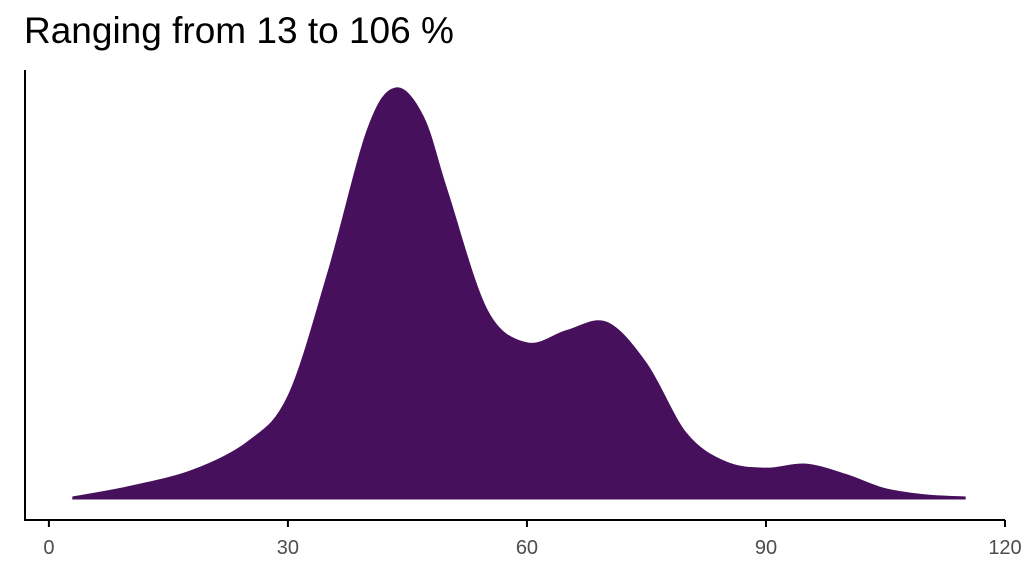  What do you see at coordinates (288, 548) in the screenshot?
I see `x-tick-label: 30` at bounding box center [288, 548].